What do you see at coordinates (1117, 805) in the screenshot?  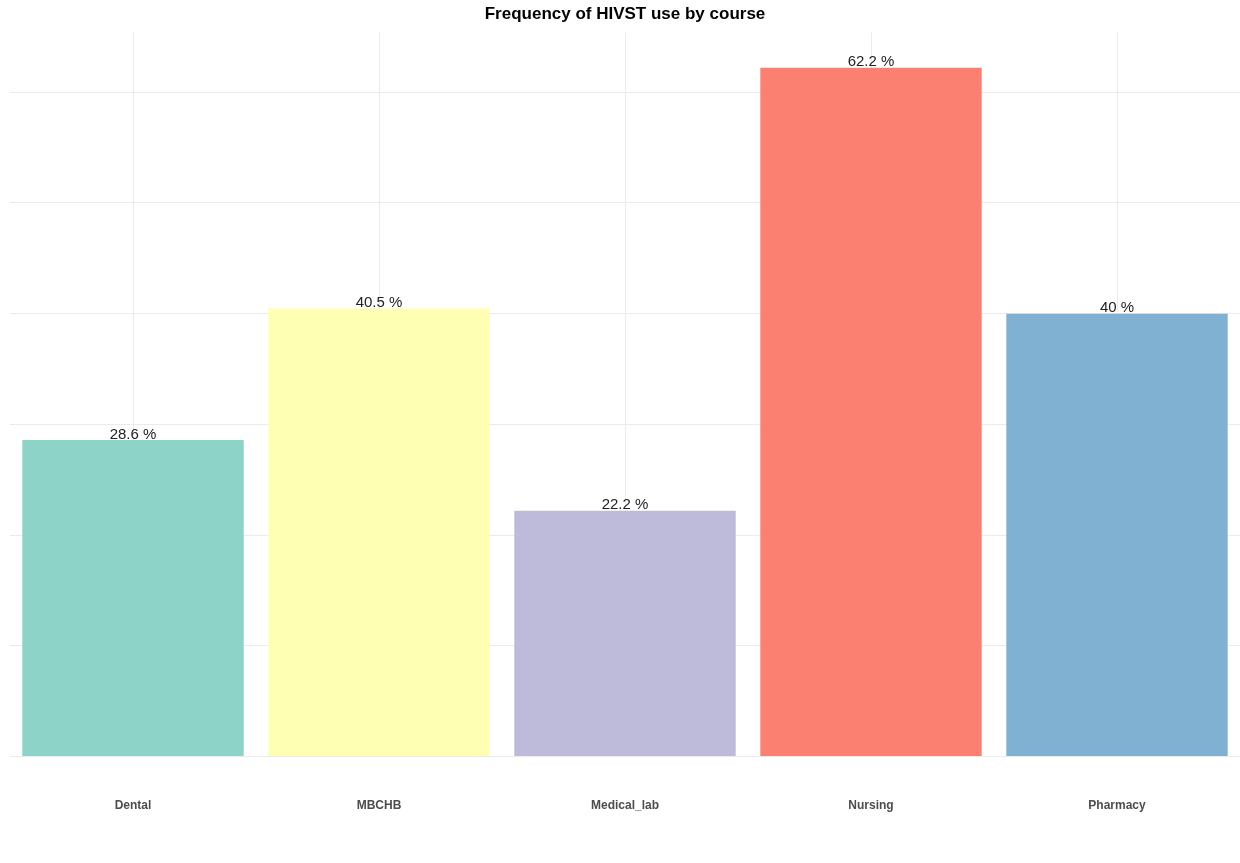 I see `x-tick-label: Pharmacy` at bounding box center [1117, 805].